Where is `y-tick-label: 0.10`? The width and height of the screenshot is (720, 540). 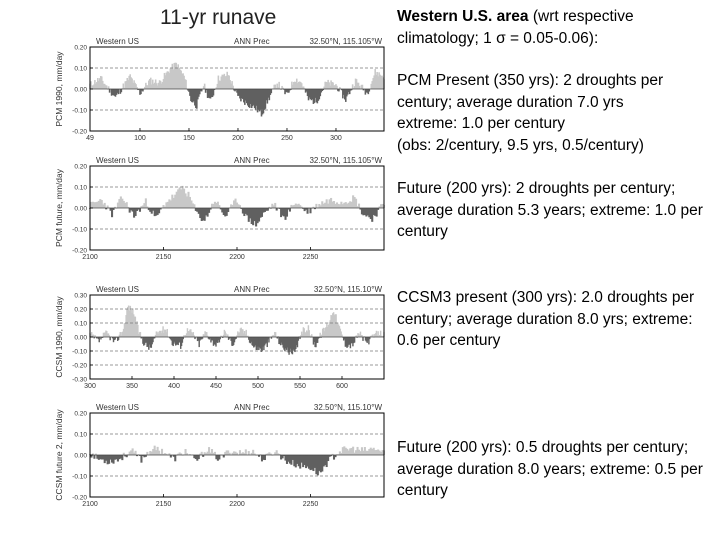
y-tick-label: 0.10 is located at coordinates (80, 435).